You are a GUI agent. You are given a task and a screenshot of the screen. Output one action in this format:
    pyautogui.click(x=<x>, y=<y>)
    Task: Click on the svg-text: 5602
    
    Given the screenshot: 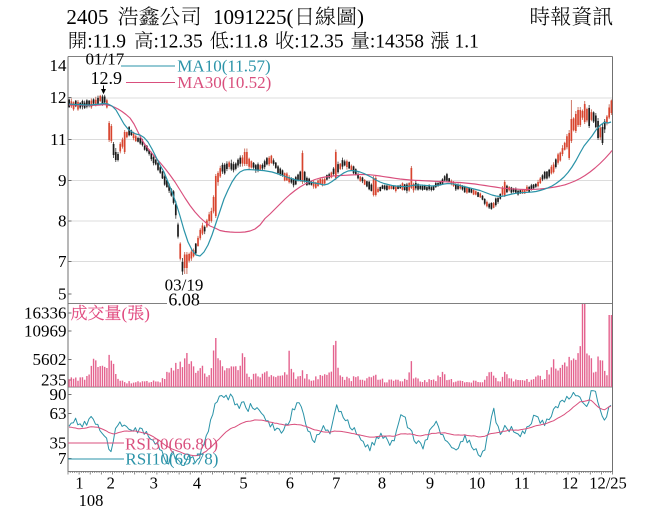 What is the action you would take?
    pyautogui.click(x=50, y=359)
    